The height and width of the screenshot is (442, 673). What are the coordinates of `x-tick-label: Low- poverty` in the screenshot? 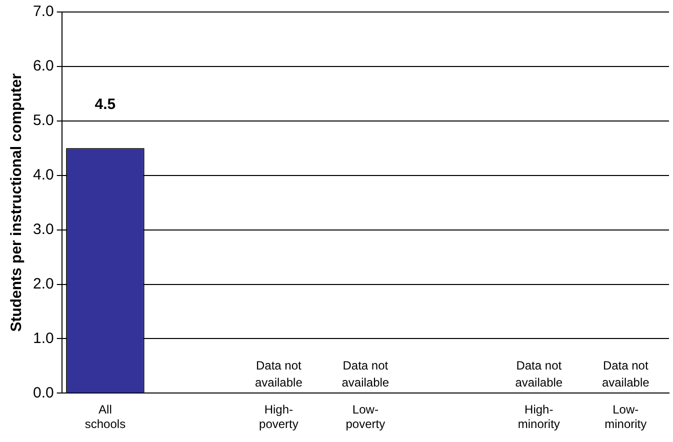 It's located at (366, 417).